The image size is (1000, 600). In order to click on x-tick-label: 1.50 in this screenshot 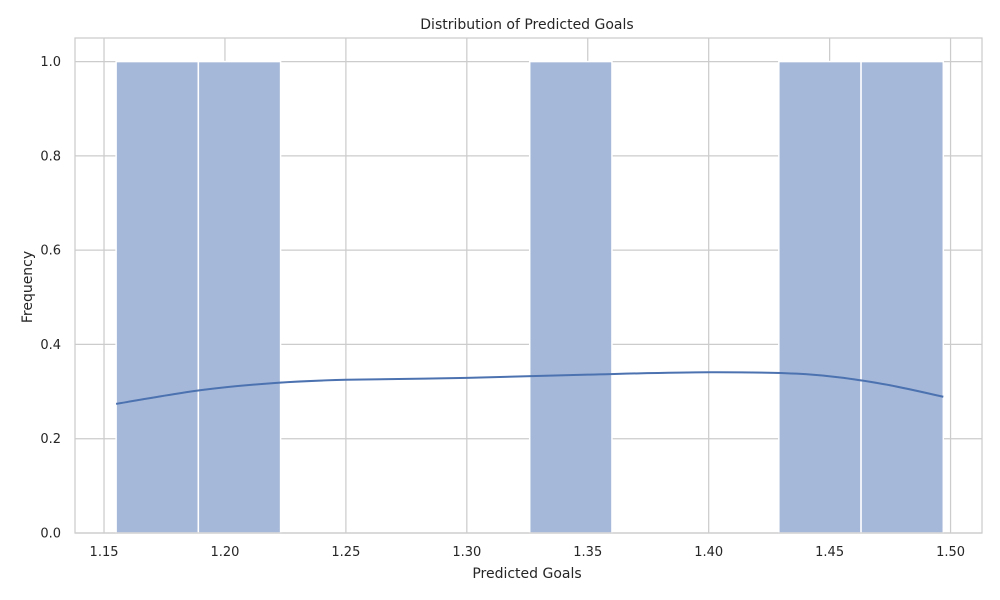, I will do `click(950, 552)`.